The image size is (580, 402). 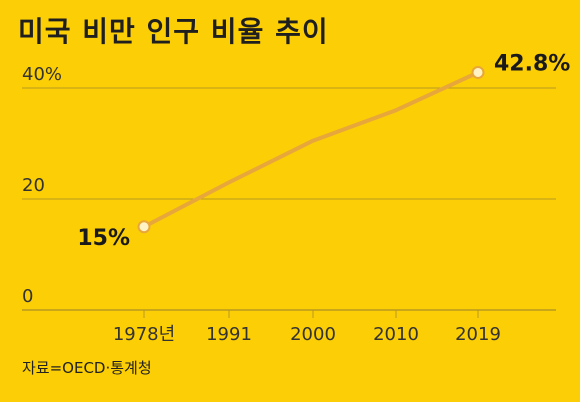 I want to click on x-tick-label: 2010, so click(x=396, y=334).